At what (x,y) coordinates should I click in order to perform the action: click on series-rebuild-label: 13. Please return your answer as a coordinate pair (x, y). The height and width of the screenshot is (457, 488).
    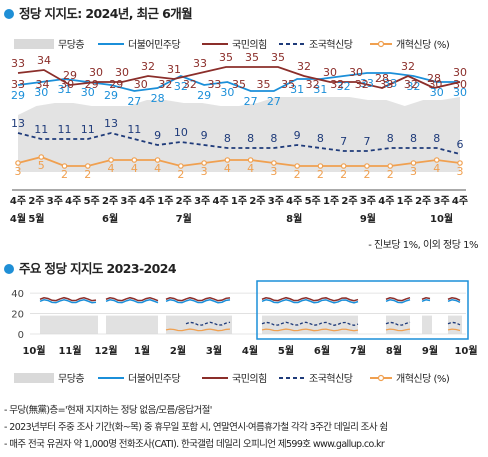
    Looking at the image, I should click on (111, 123).